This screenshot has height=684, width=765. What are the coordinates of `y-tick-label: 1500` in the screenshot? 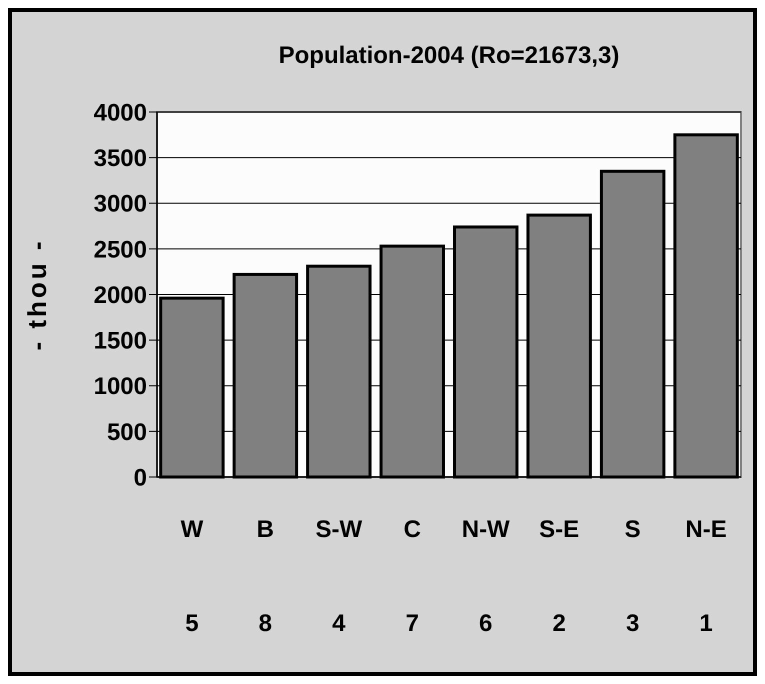 It's located at (120, 341).